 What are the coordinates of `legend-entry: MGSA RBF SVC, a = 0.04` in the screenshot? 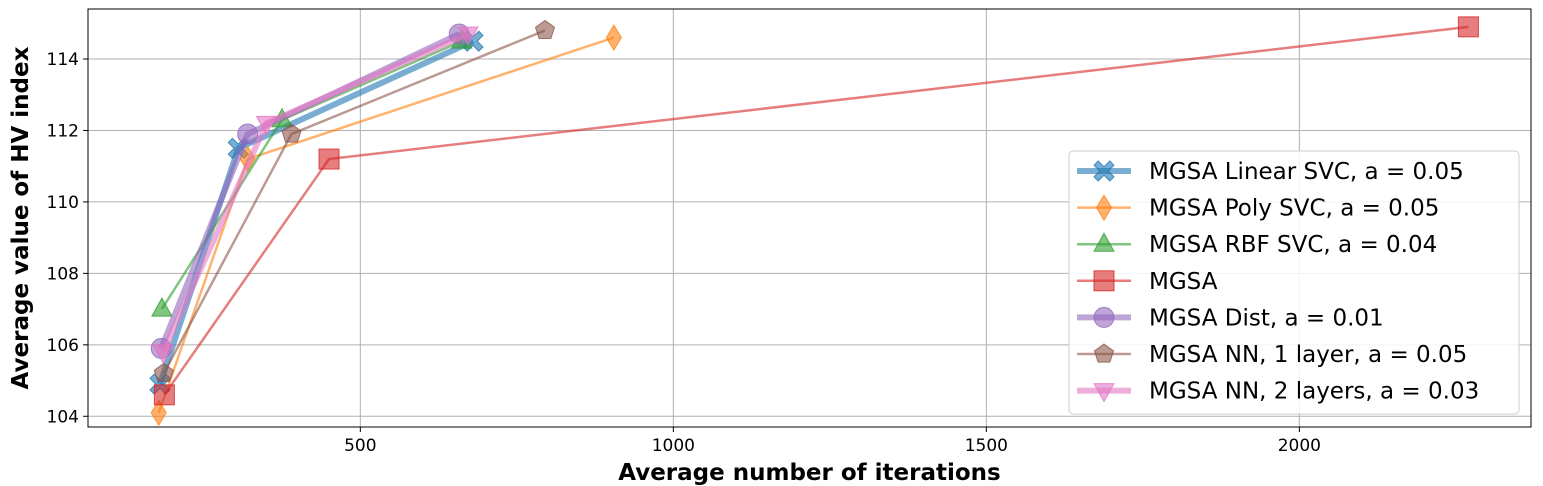 It's located at (1257, 245).